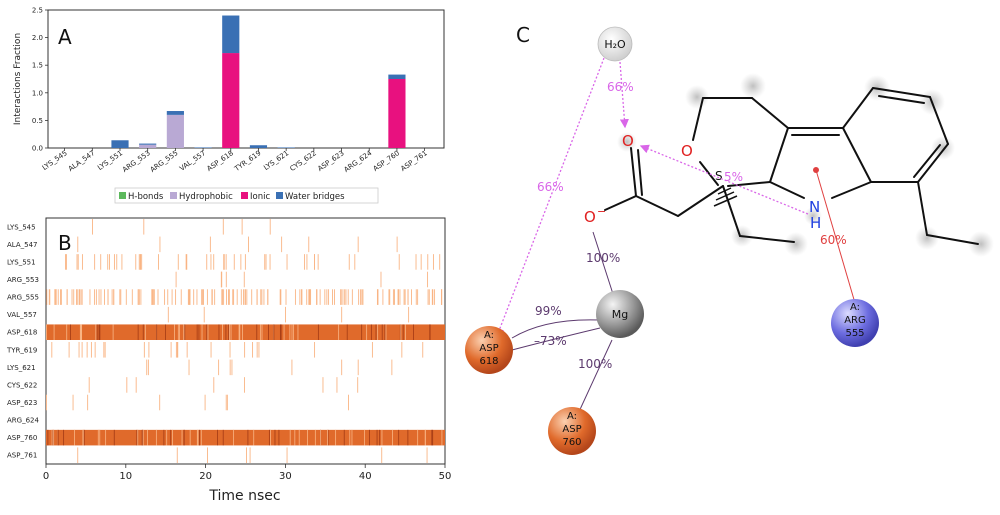 This screenshot has width=1000, height=515. What do you see at coordinates (550, 341) in the screenshot?
I see `asp618-mg-percent-2: –73%` at bounding box center [550, 341].